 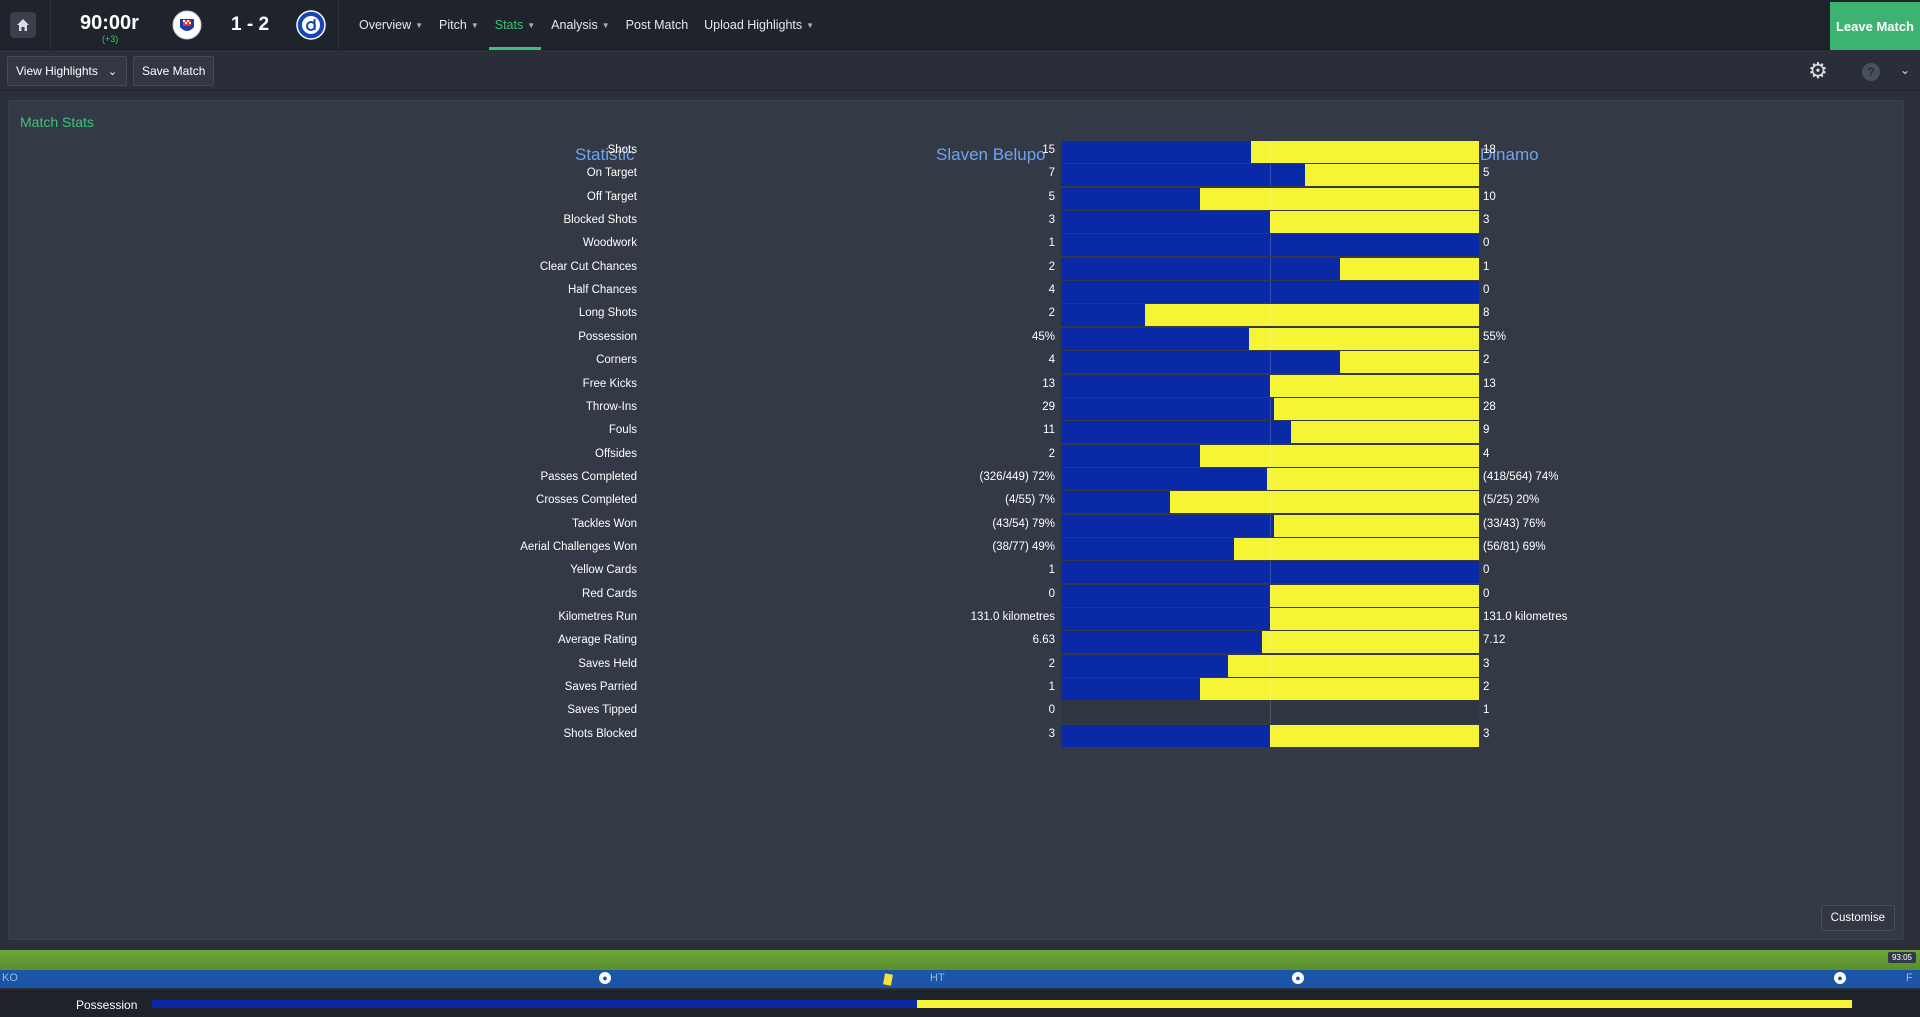 What do you see at coordinates (1514, 546) in the screenshot?
I see `away-value: (56/81) 69%` at bounding box center [1514, 546].